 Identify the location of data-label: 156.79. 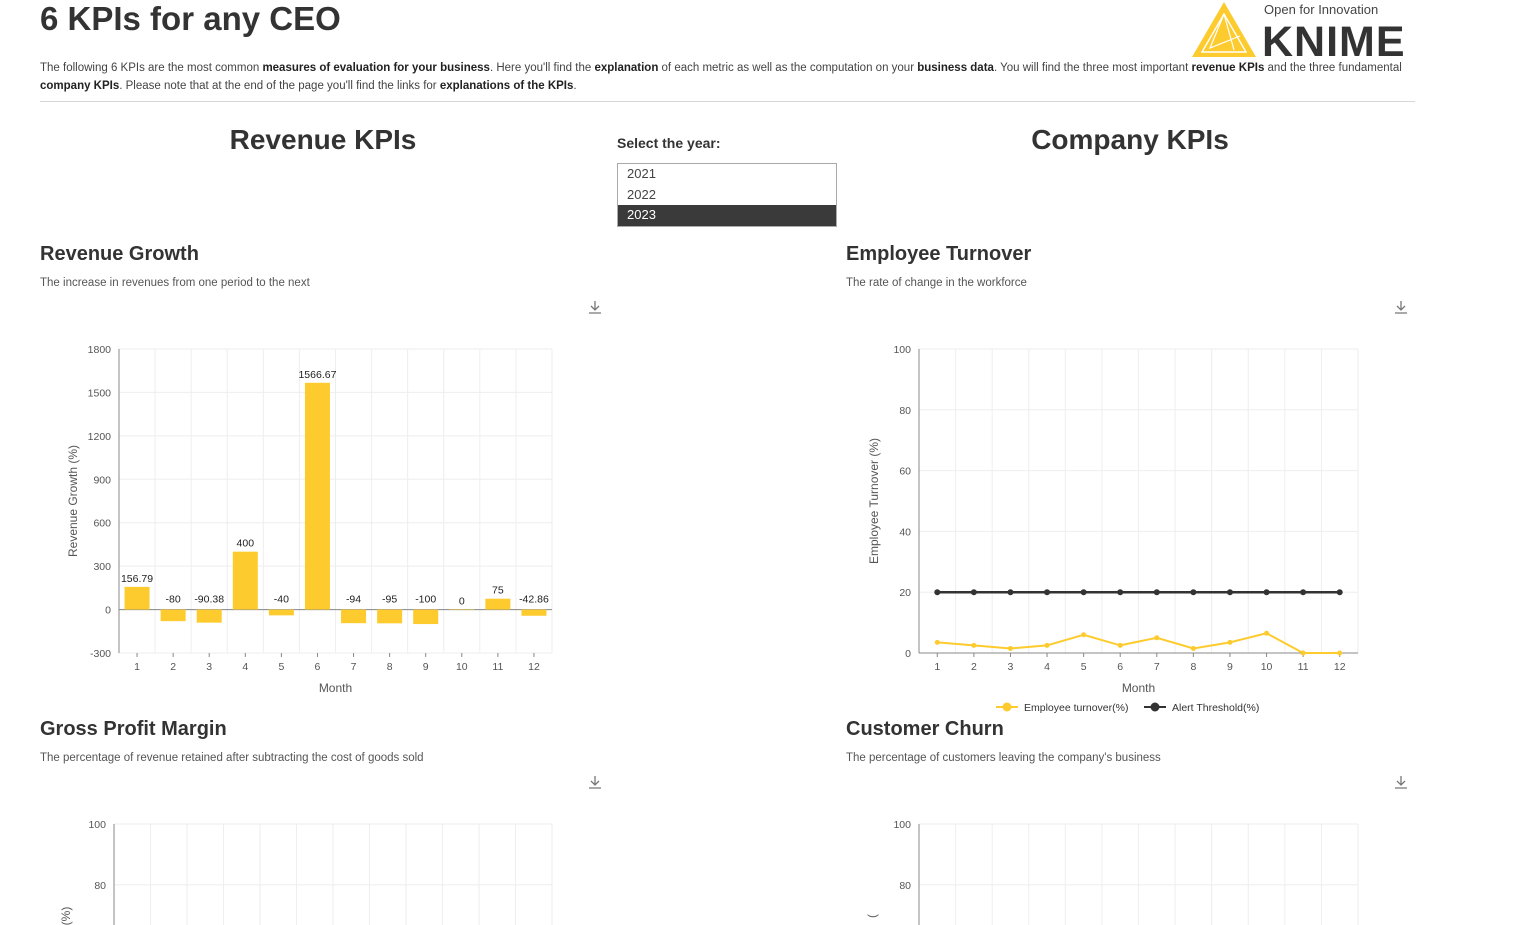
(137, 579).